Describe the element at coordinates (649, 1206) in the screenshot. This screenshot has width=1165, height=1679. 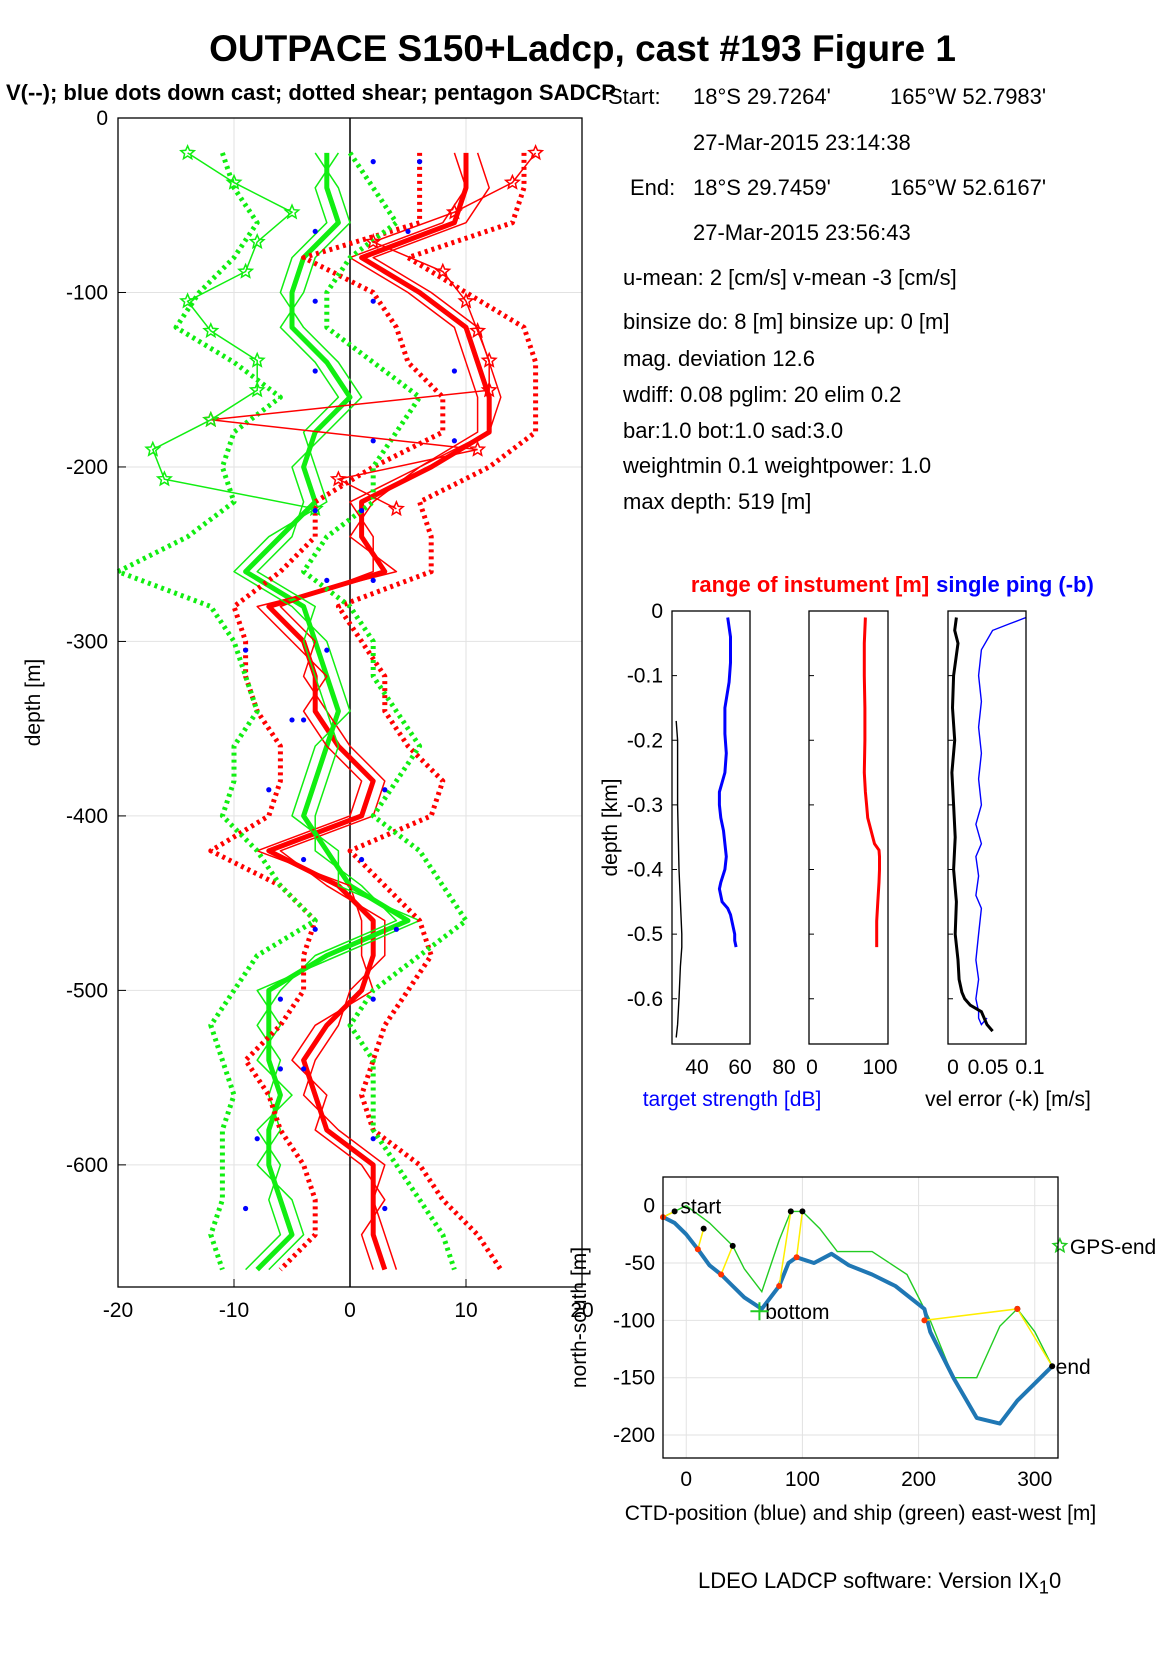
I see `position-ytick-label: 0` at that location.